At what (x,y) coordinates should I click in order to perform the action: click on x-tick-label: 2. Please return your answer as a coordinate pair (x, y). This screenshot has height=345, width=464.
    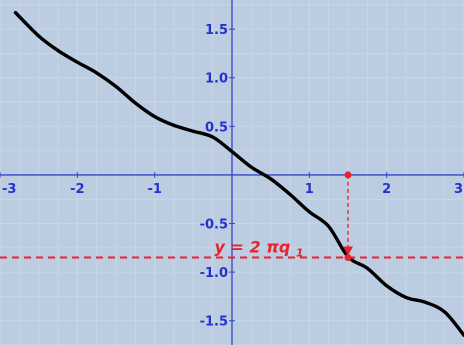
    Looking at the image, I should click on (386, 189).